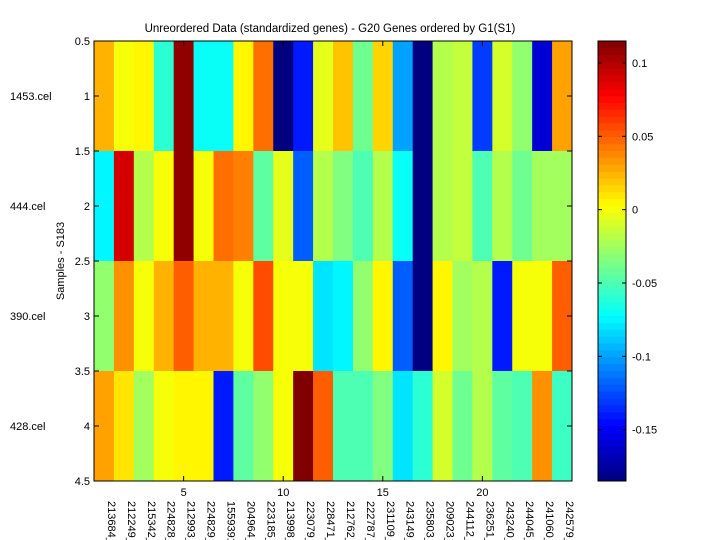 The height and width of the screenshot is (540, 720). Describe the element at coordinates (27, 317) in the screenshot. I see `row-label: 390.cel` at that location.